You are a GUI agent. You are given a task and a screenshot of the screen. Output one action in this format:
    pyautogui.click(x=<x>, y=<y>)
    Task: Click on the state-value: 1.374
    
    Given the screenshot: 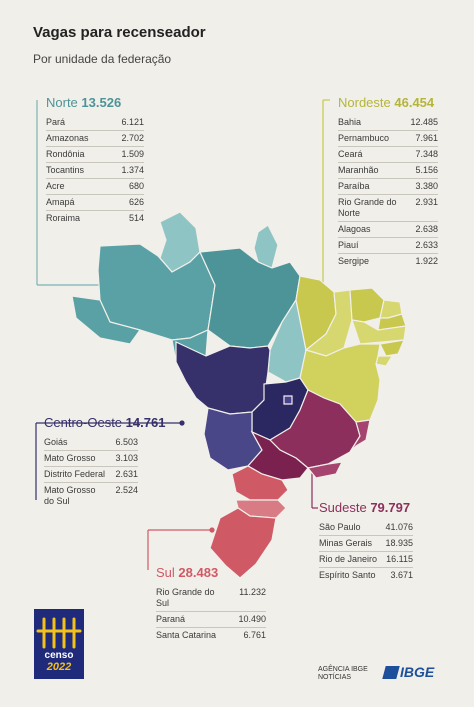 What is the action you would take?
    pyautogui.click(x=132, y=170)
    